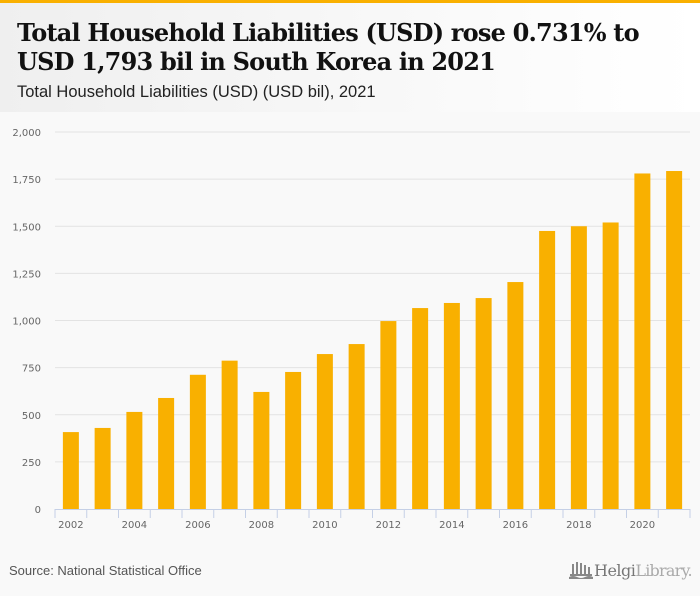  What do you see at coordinates (356, 525) in the screenshot?
I see `x-axis-ticks: 2002 2004 2006 2008 2010 2012 2014 2016 2018 2020` at bounding box center [356, 525].